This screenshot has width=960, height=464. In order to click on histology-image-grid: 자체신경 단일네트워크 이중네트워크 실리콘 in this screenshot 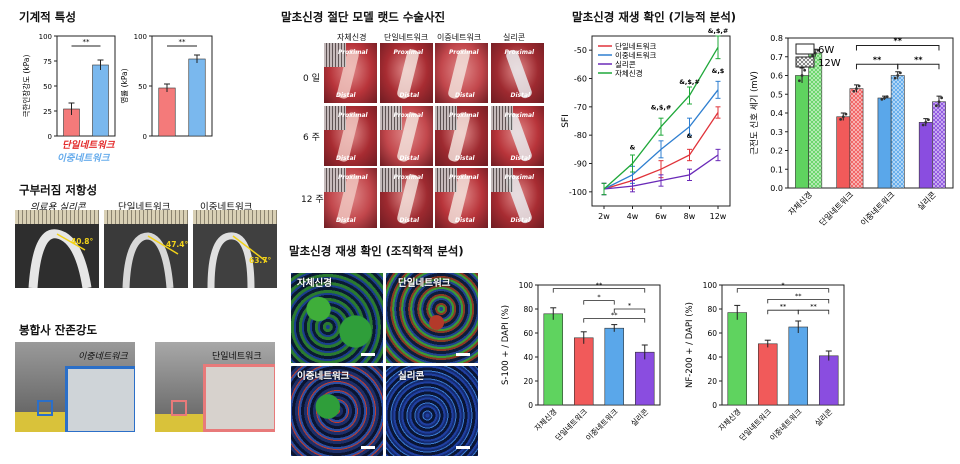, I will do `click(385, 365)`.